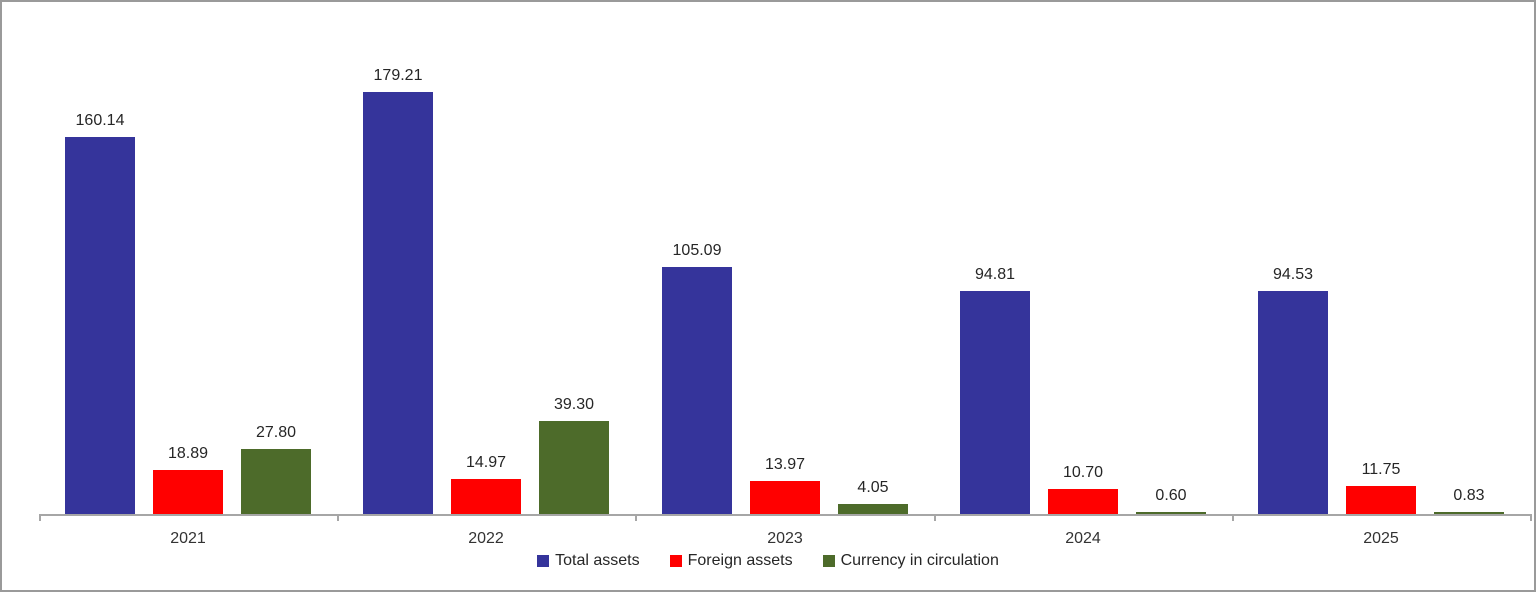 The height and width of the screenshot is (592, 1536). Describe the element at coordinates (398, 303) in the screenshot. I see `bar-total-assets-2022` at that location.